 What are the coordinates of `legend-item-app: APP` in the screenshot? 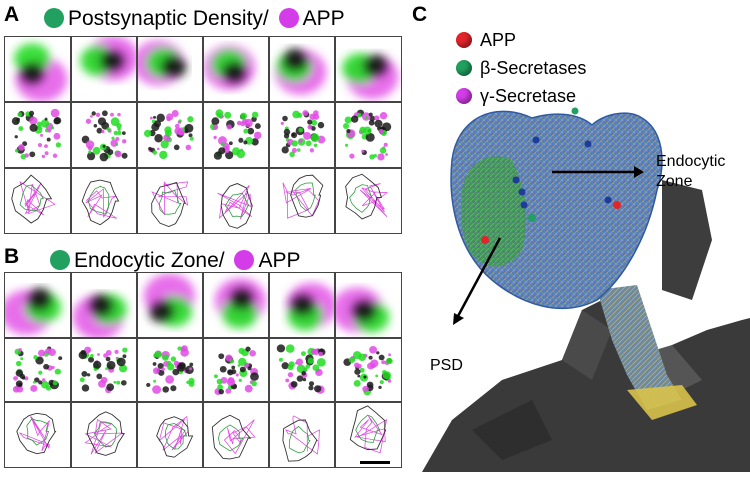 It's located at (486, 40).